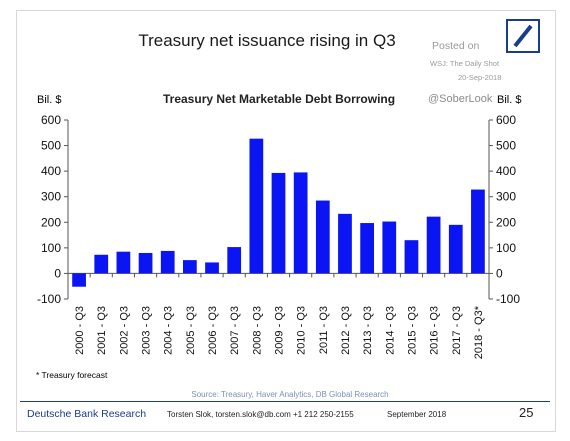  Describe the element at coordinates (51, 248) in the screenshot. I see `y-tick-label-left: 100` at that location.